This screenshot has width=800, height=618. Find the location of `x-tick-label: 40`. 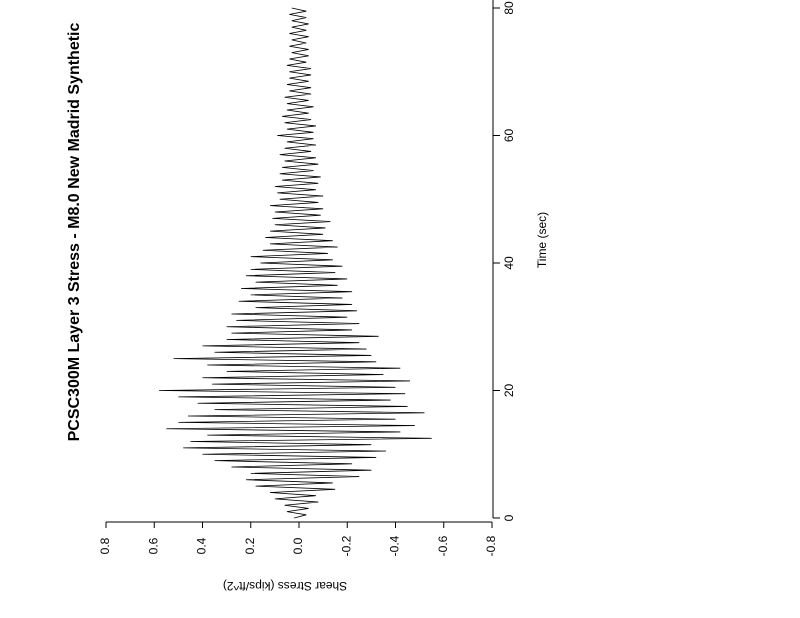

x-tick-label: 40 is located at coordinates (509, 263).